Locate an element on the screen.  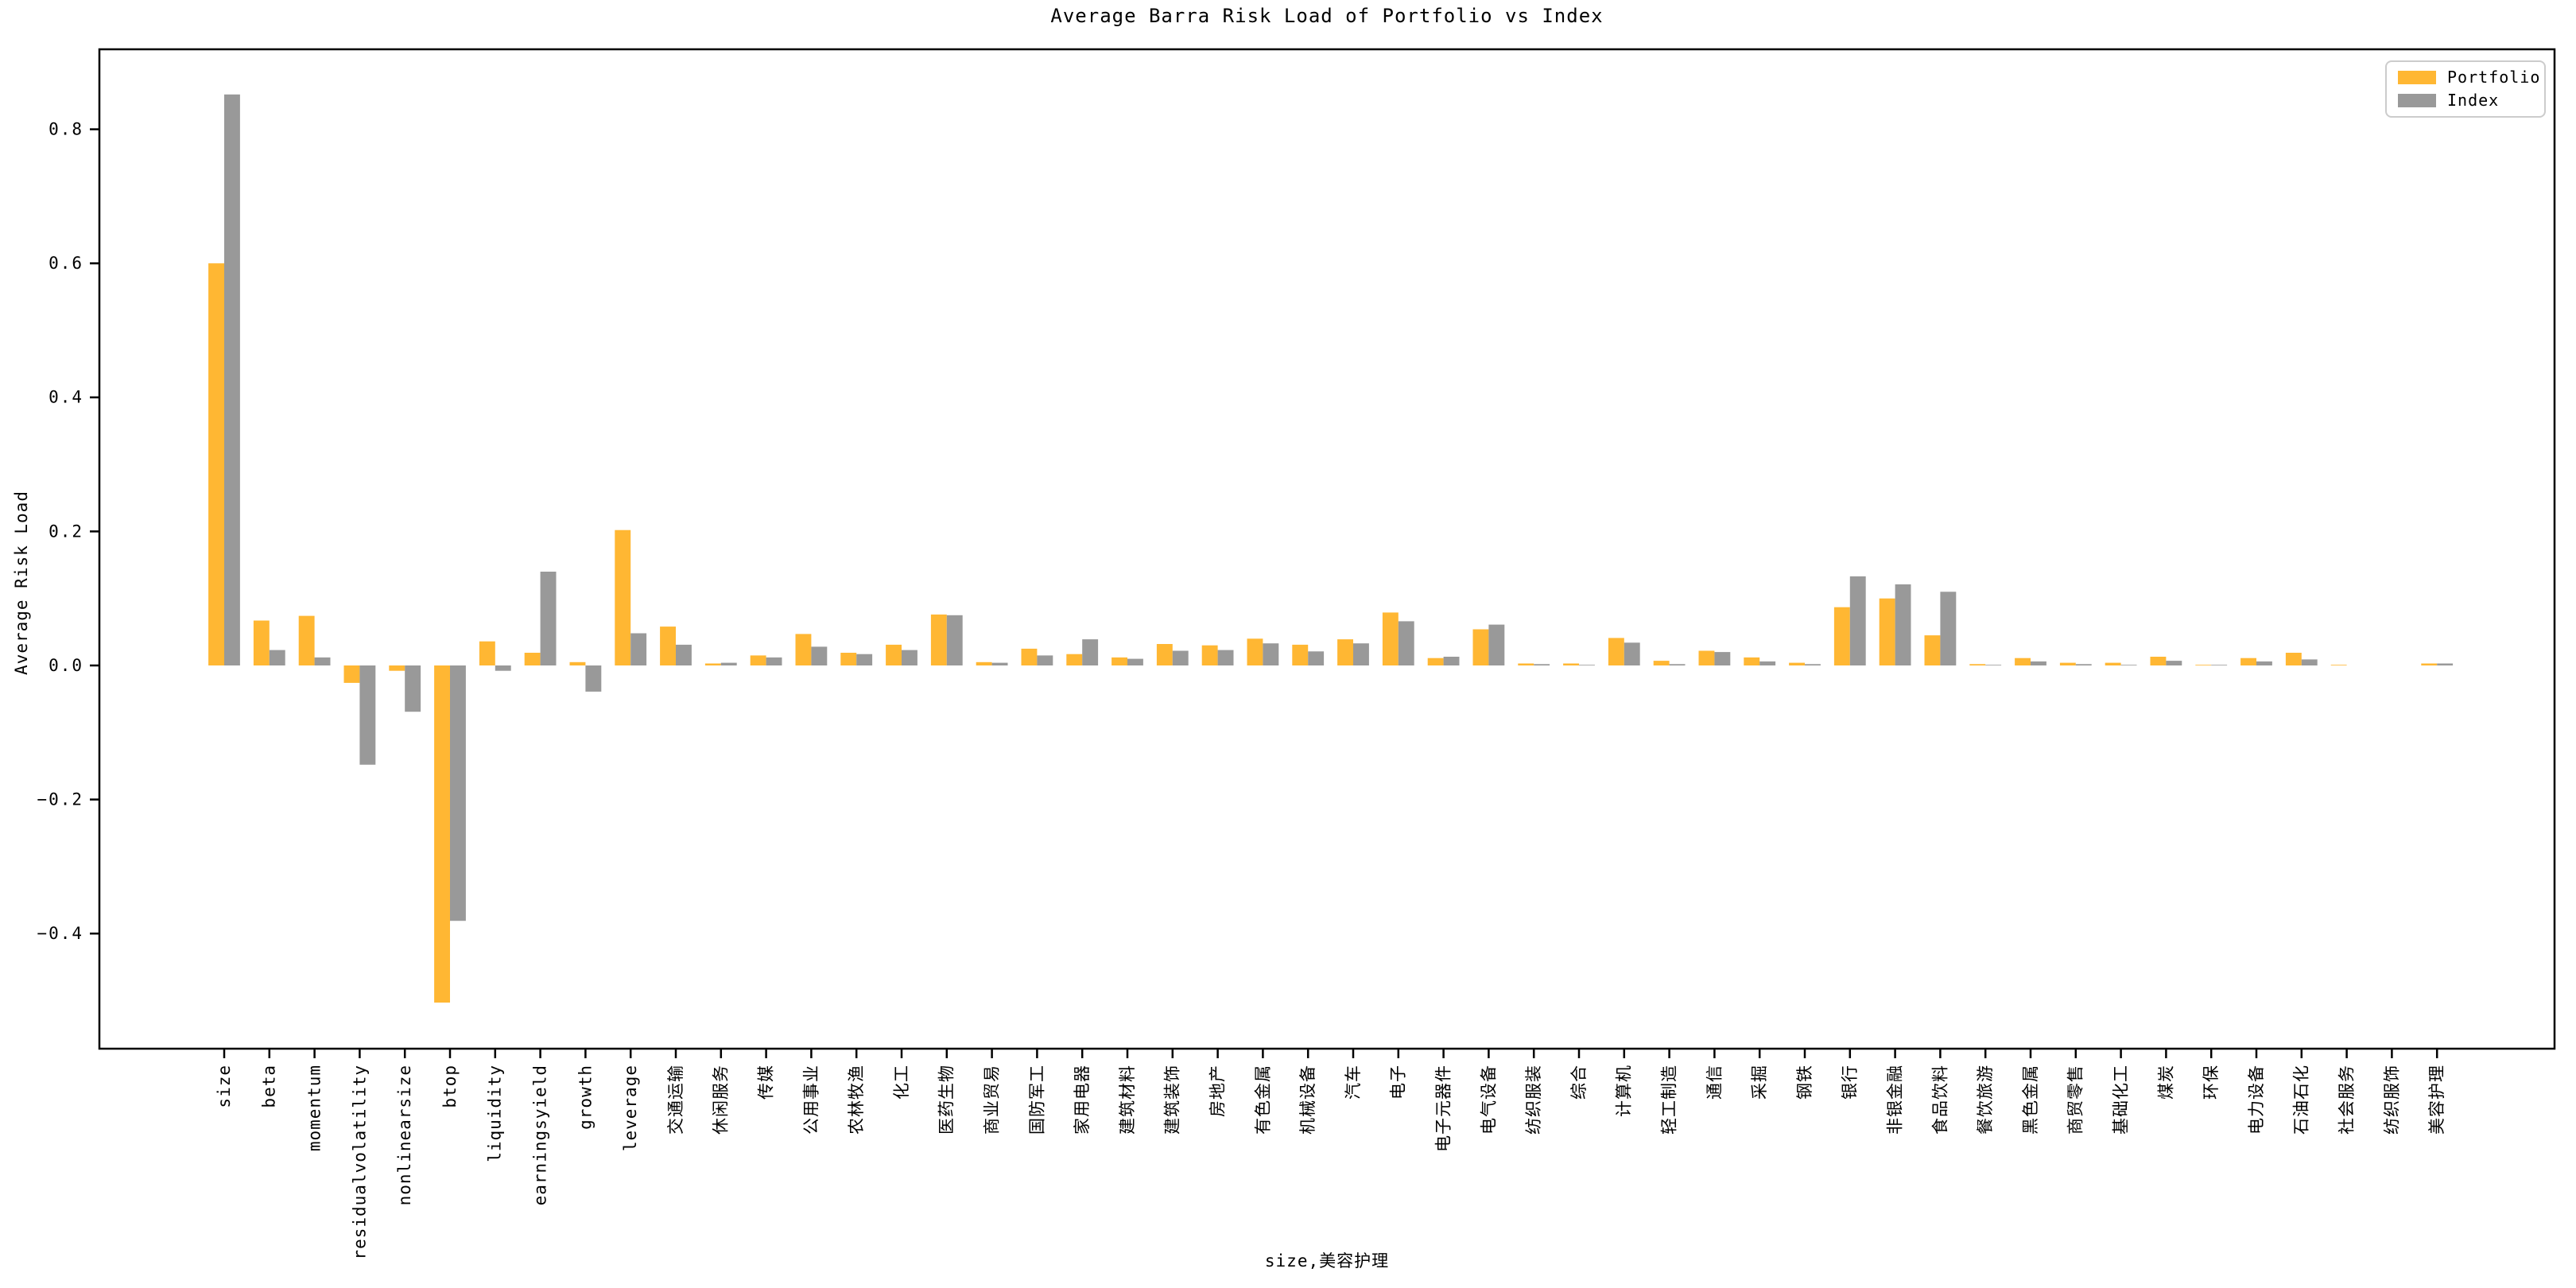
bar-portfolio-家用电器 is located at coordinates (1075, 660).